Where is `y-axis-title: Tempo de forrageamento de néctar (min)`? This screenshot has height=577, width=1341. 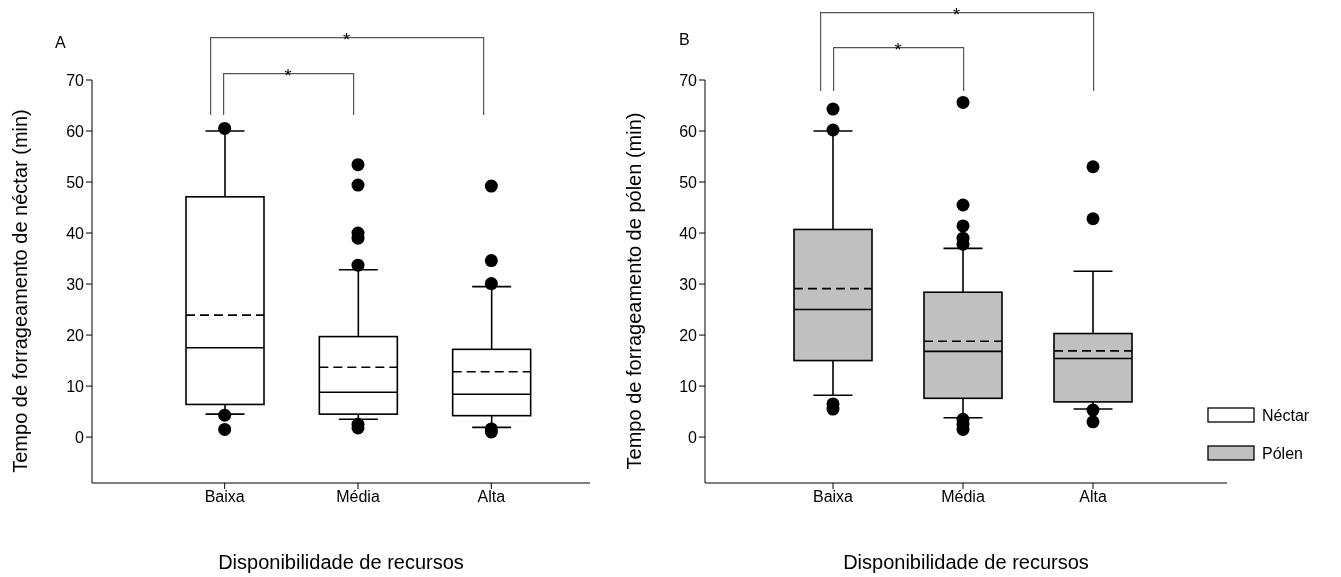
y-axis-title: Tempo de forrageamento de néctar (min) is located at coordinates (20, 291).